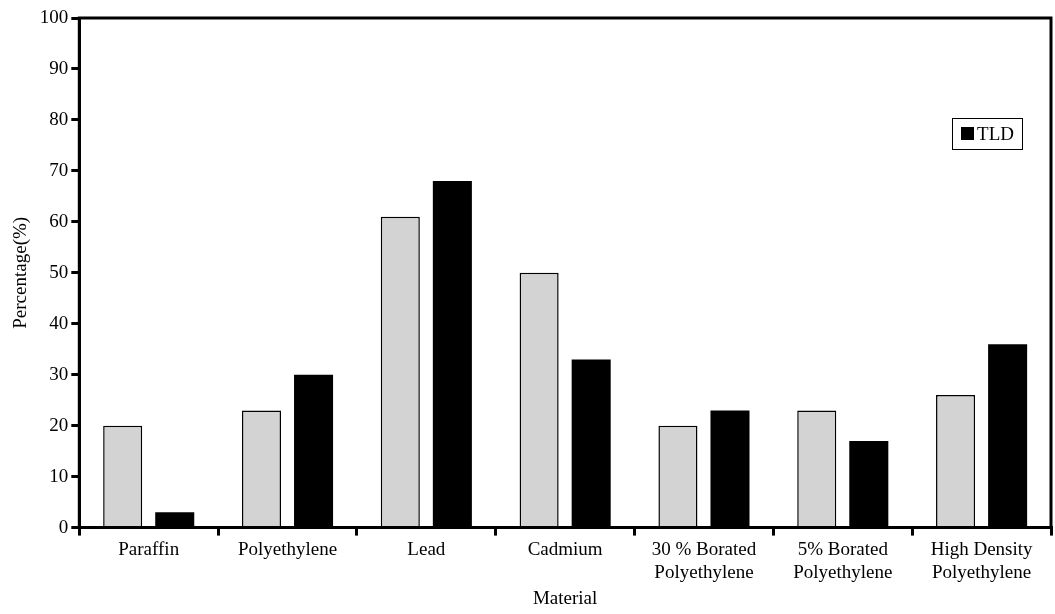 The width and height of the screenshot is (1055, 614). What do you see at coordinates (426, 548) in the screenshot?
I see `x-tick-label: Lead` at bounding box center [426, 548].